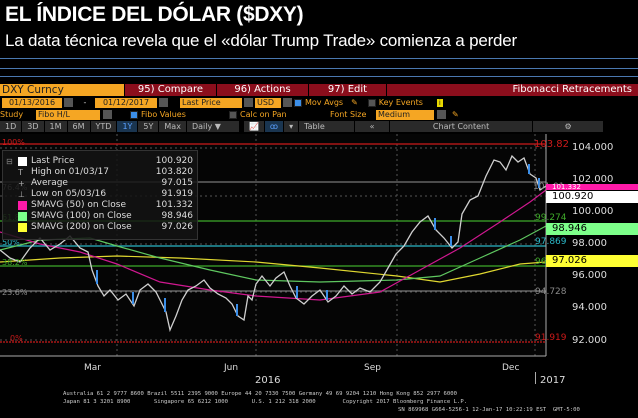 Image resolution: width=638 pixels, height=418 pixels. Describe the element at coordinates (592, 261) in the screenshot. I see `sma200-price-tag: 97.026` at that location.